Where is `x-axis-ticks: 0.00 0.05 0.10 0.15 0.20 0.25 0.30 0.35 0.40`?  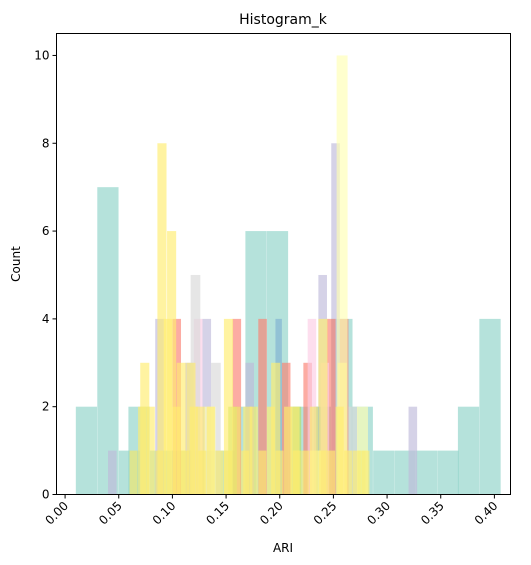 x-axis-ticks: 0.00 0.05 0.10 0.15 0.20 0.25 0.30 0.35 0.40 is located at coordinates (271, 511).